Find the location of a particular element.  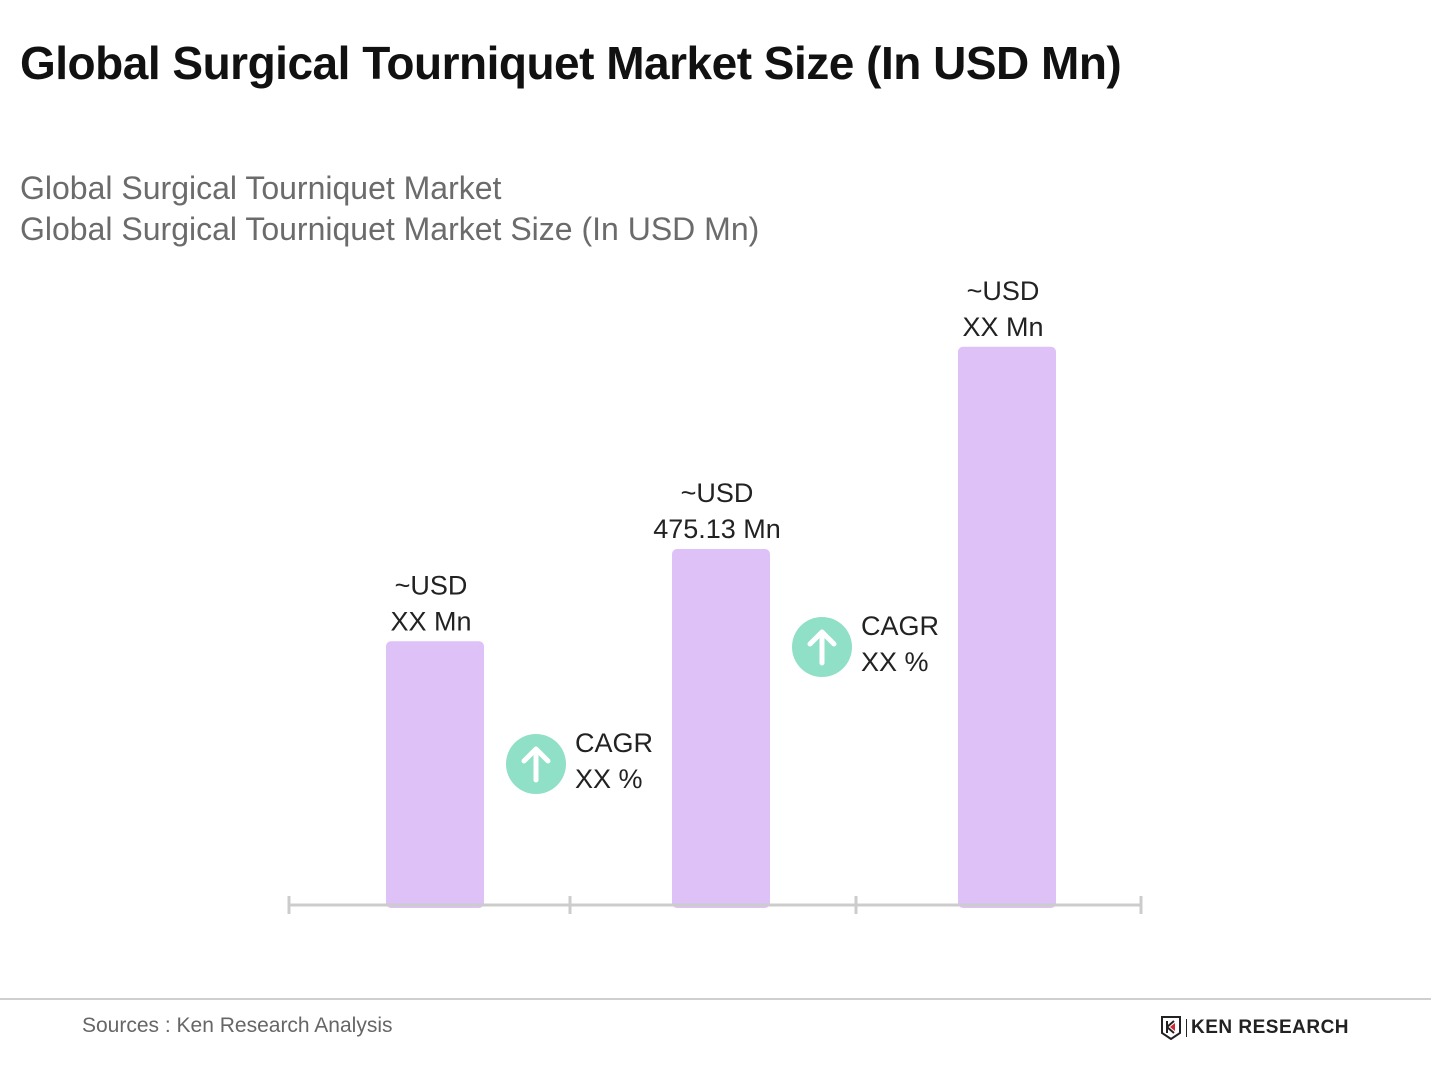

ken-research-logo: KEN RESEARCH is located at coordinates (1254, 1028).